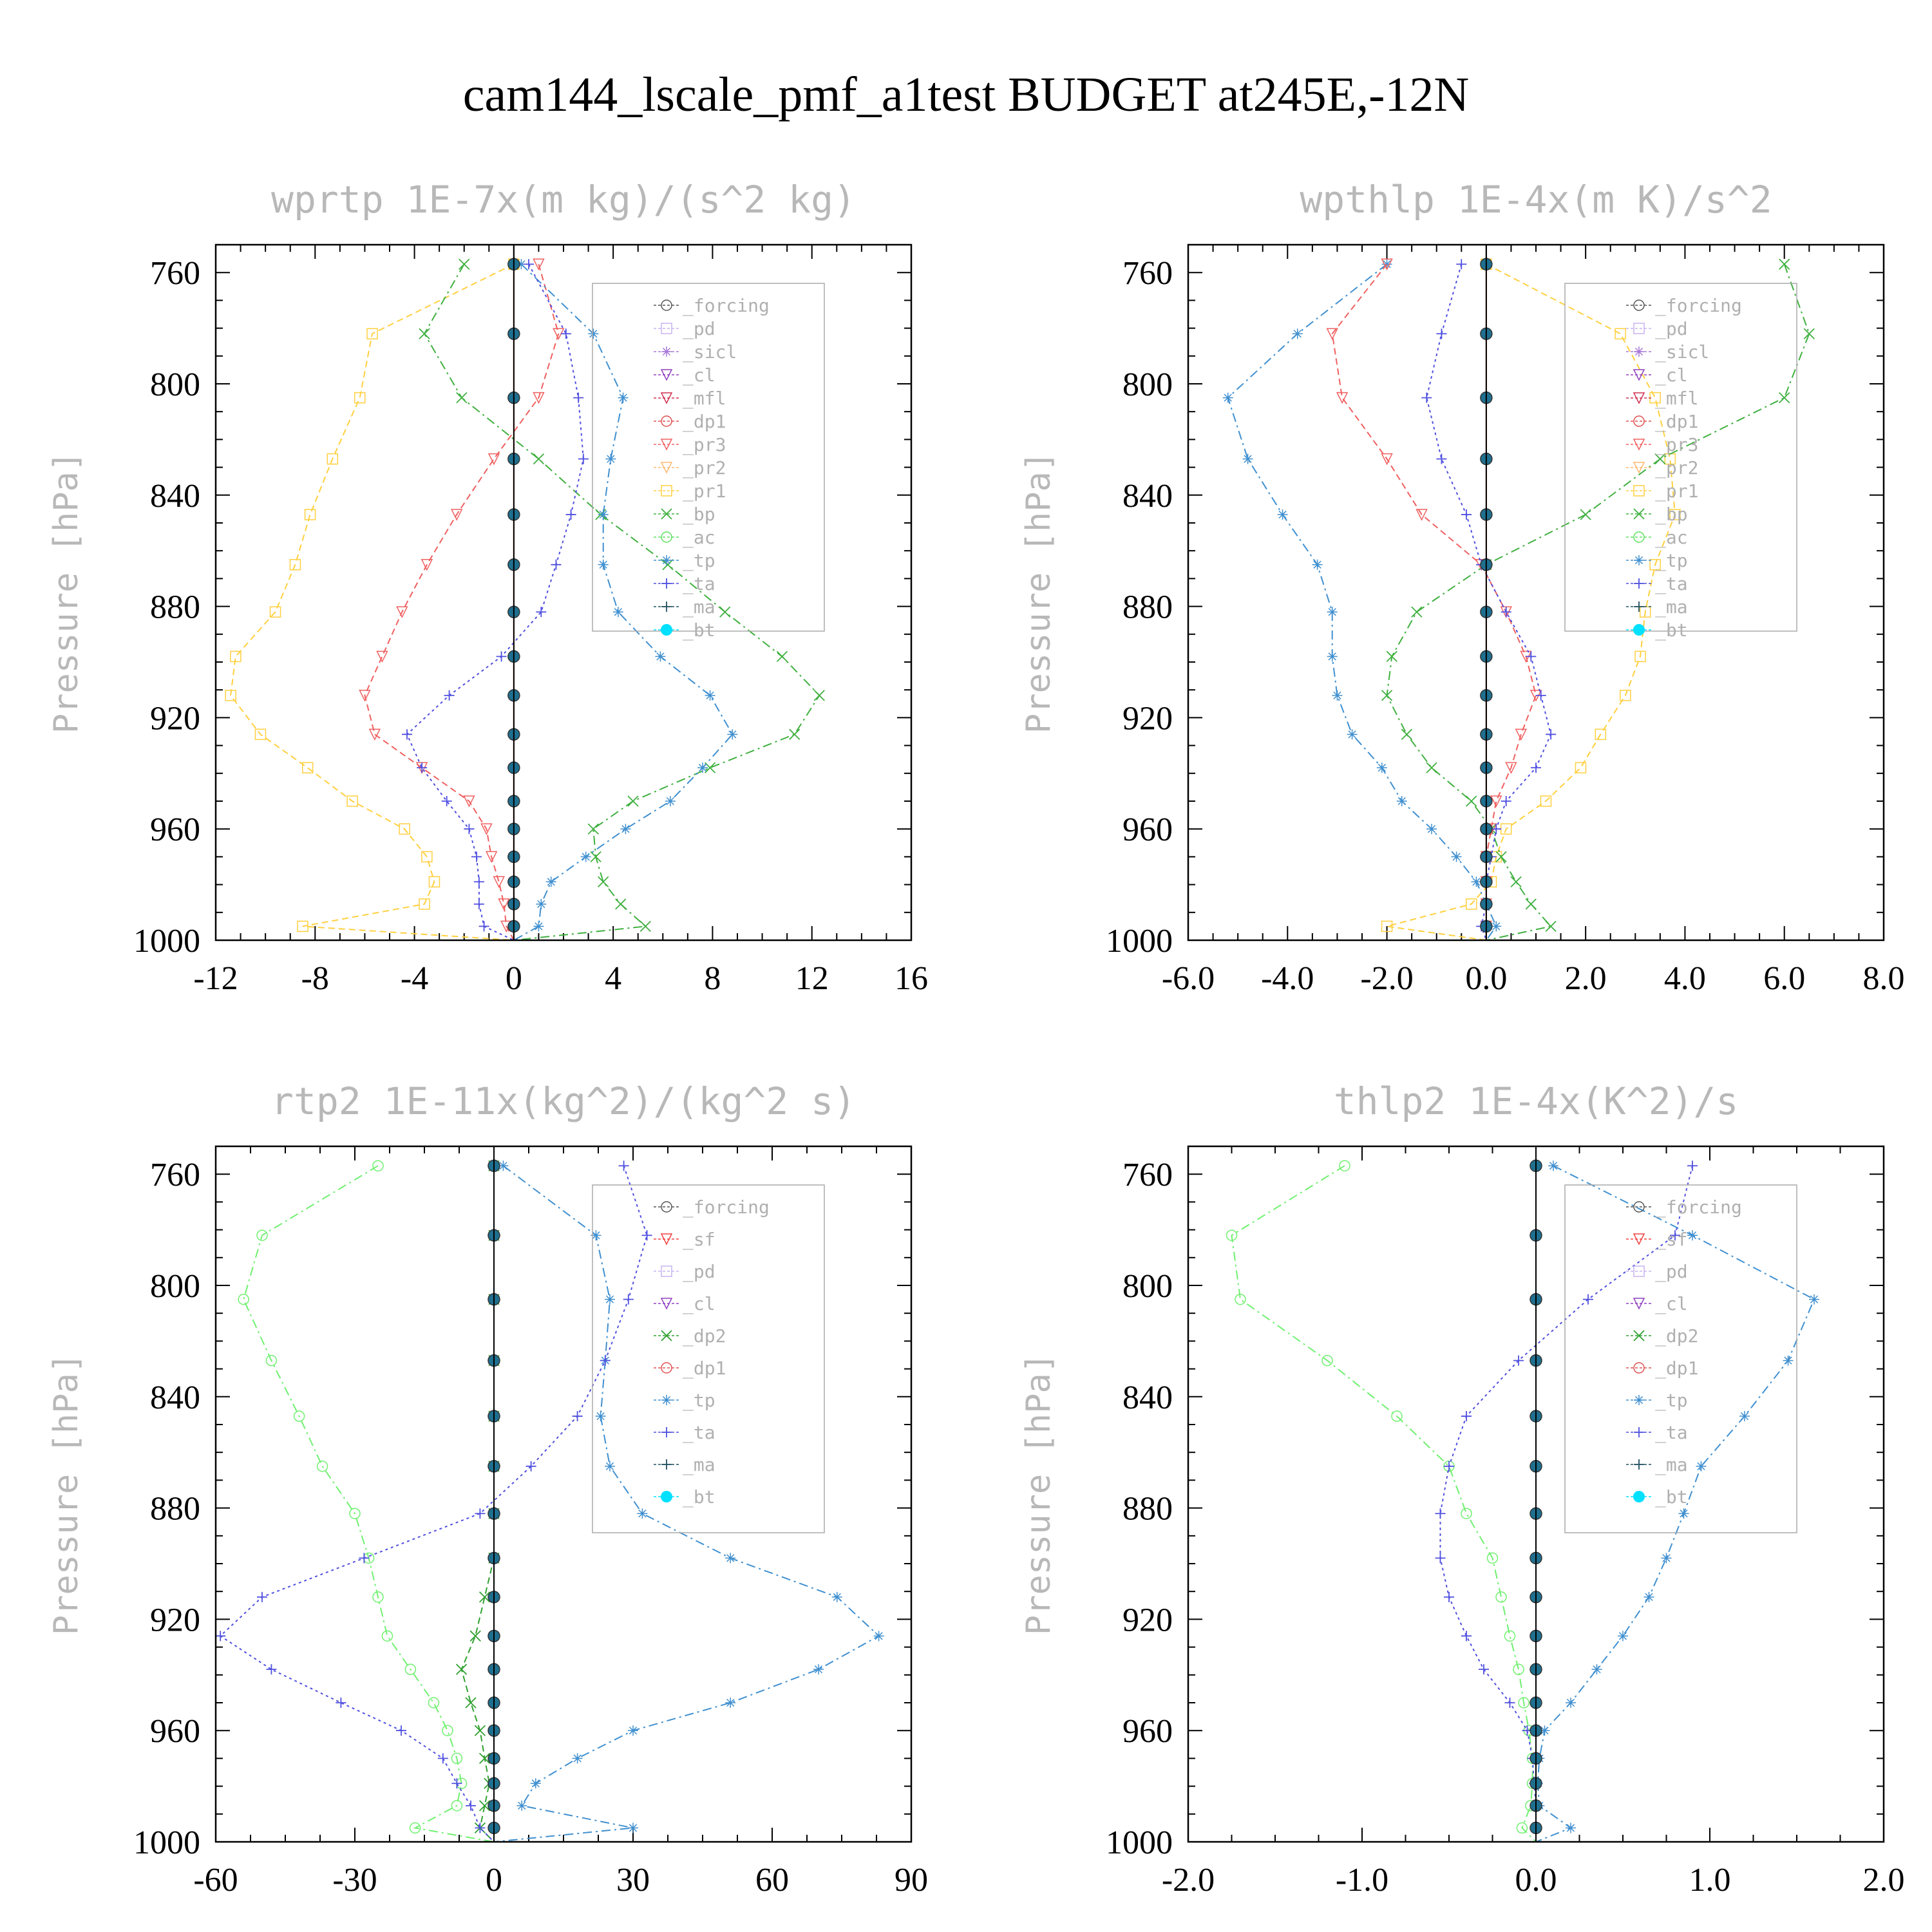  I want to click on legend-entry: _ta, so click(699, 584).